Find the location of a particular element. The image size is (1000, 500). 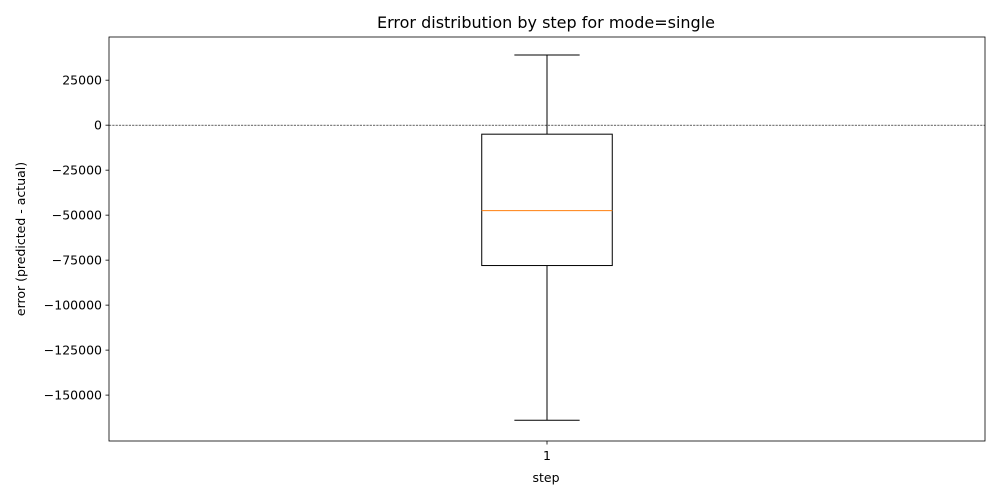

y-tick-label: 0 is located at coordinates (98, 125).